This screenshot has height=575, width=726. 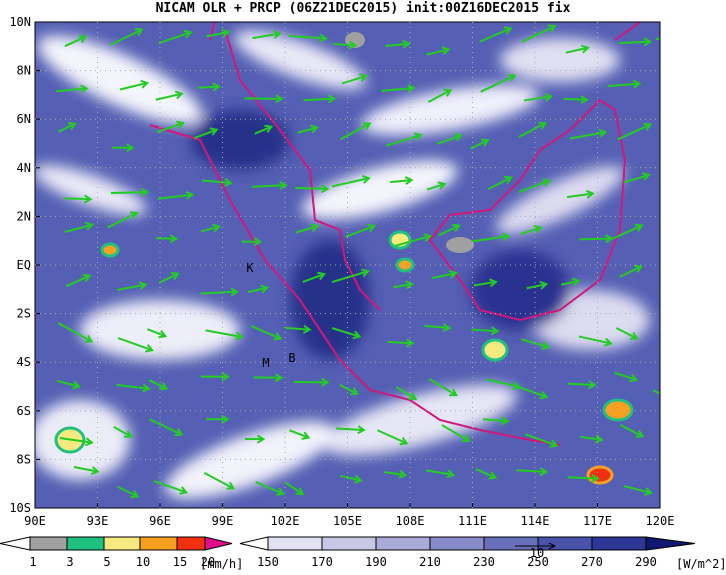 I want to click on precip-legend-right, so click(x=218, y=543).